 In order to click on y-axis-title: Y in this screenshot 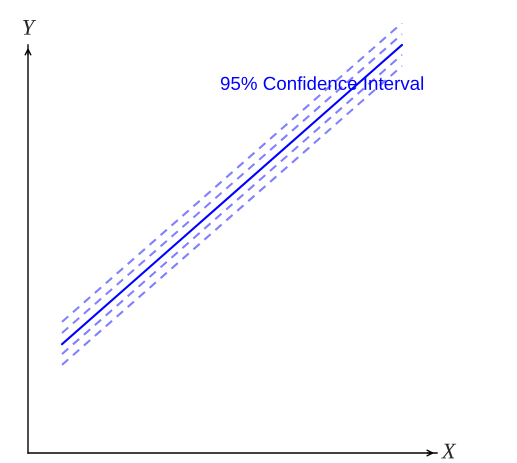, I will do `click(29, 27)`.